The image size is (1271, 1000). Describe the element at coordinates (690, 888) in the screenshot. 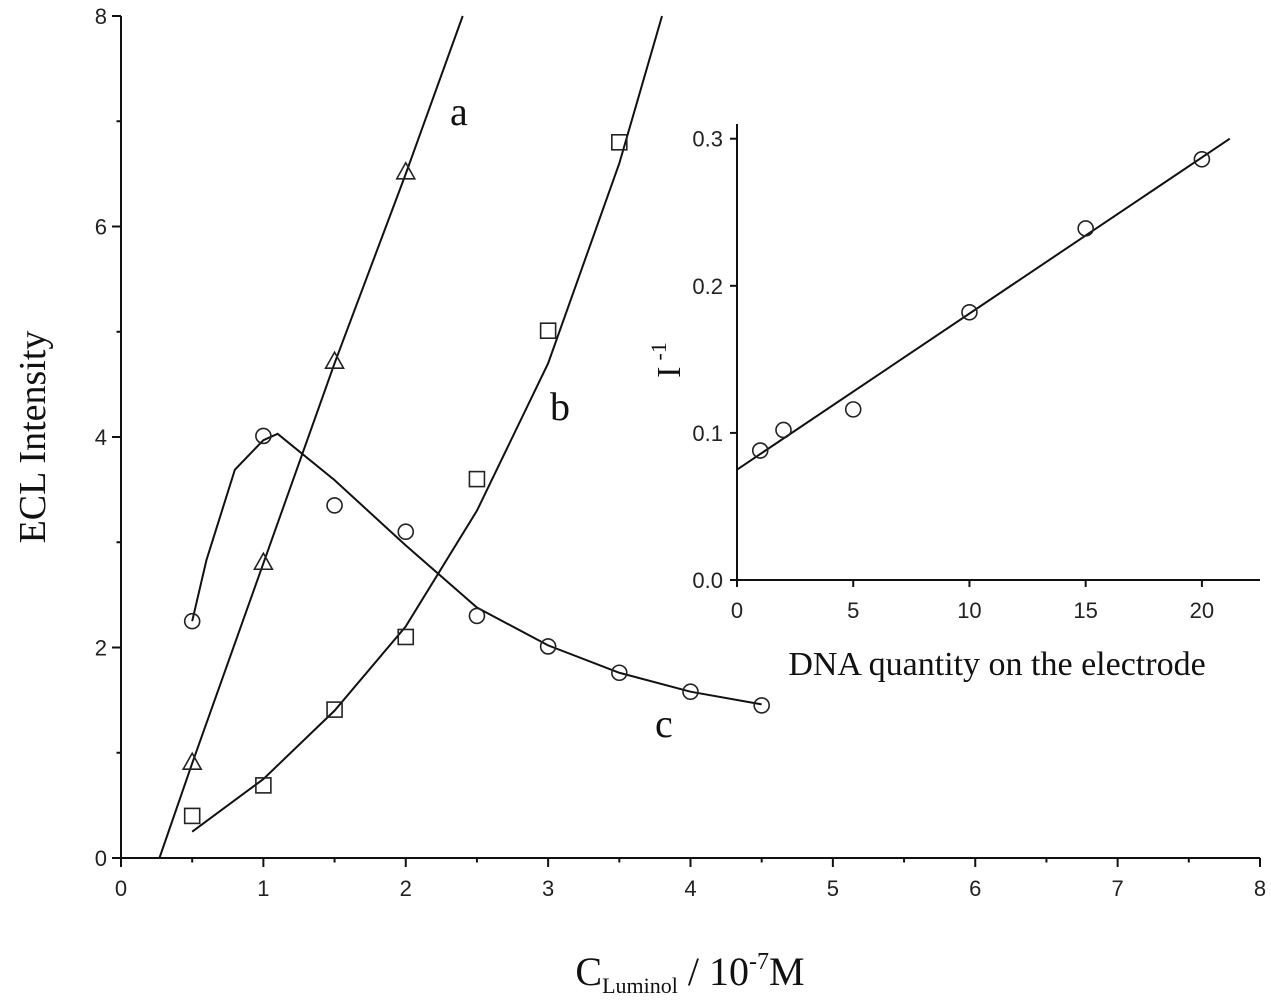

I see `x-tick-label: 4` at that location.